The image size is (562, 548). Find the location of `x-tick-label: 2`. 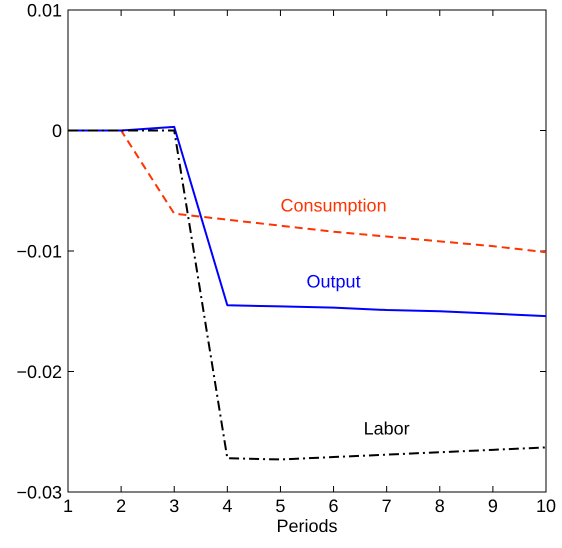

x-tick-label: 2 is located at coordinates (121, 506).